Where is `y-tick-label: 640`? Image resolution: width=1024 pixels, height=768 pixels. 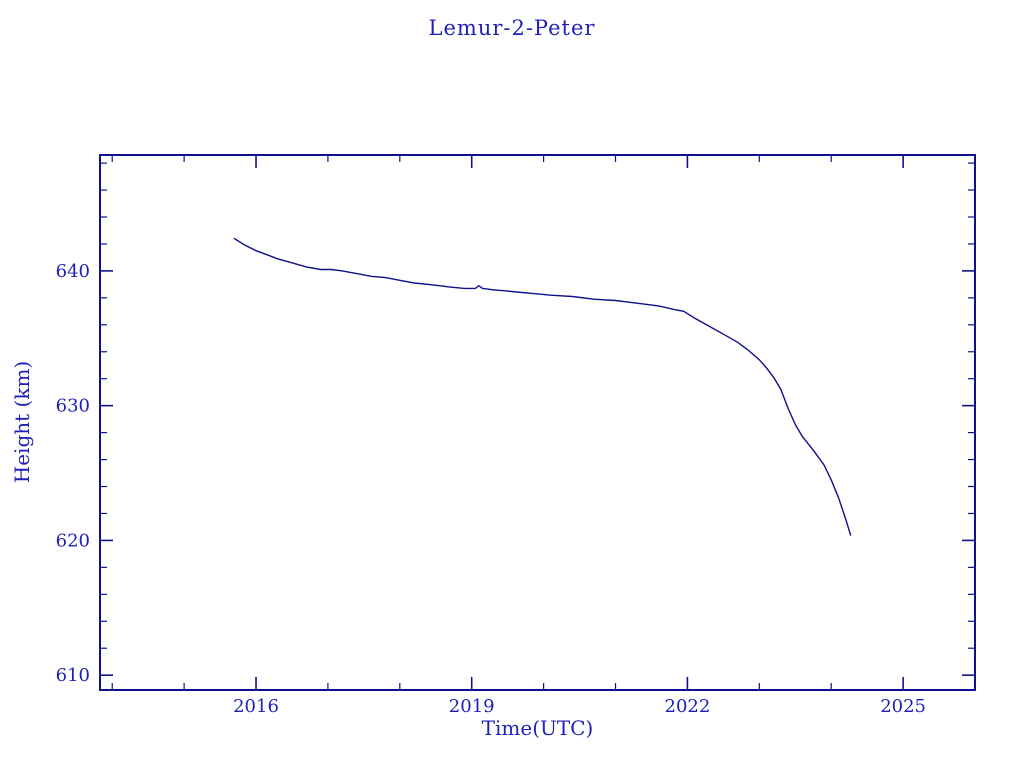 y-tick-label: 640 is located at coordinates (73, 271).